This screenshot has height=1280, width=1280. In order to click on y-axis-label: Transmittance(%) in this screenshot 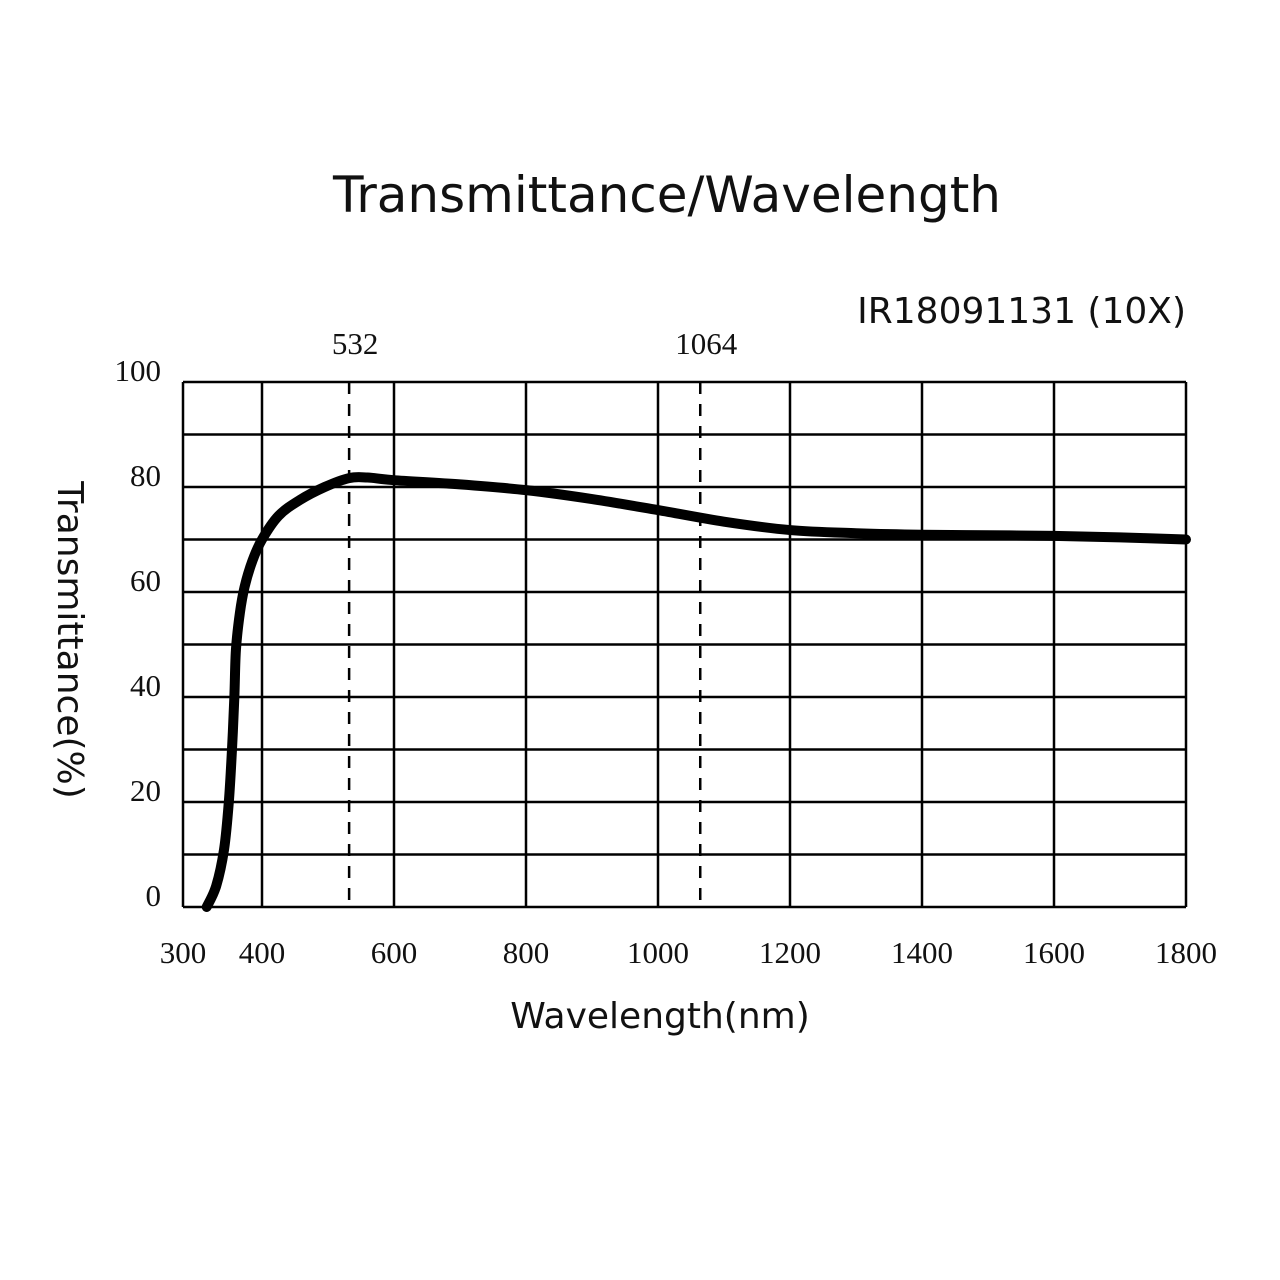, I will do `click(69, 639)`.